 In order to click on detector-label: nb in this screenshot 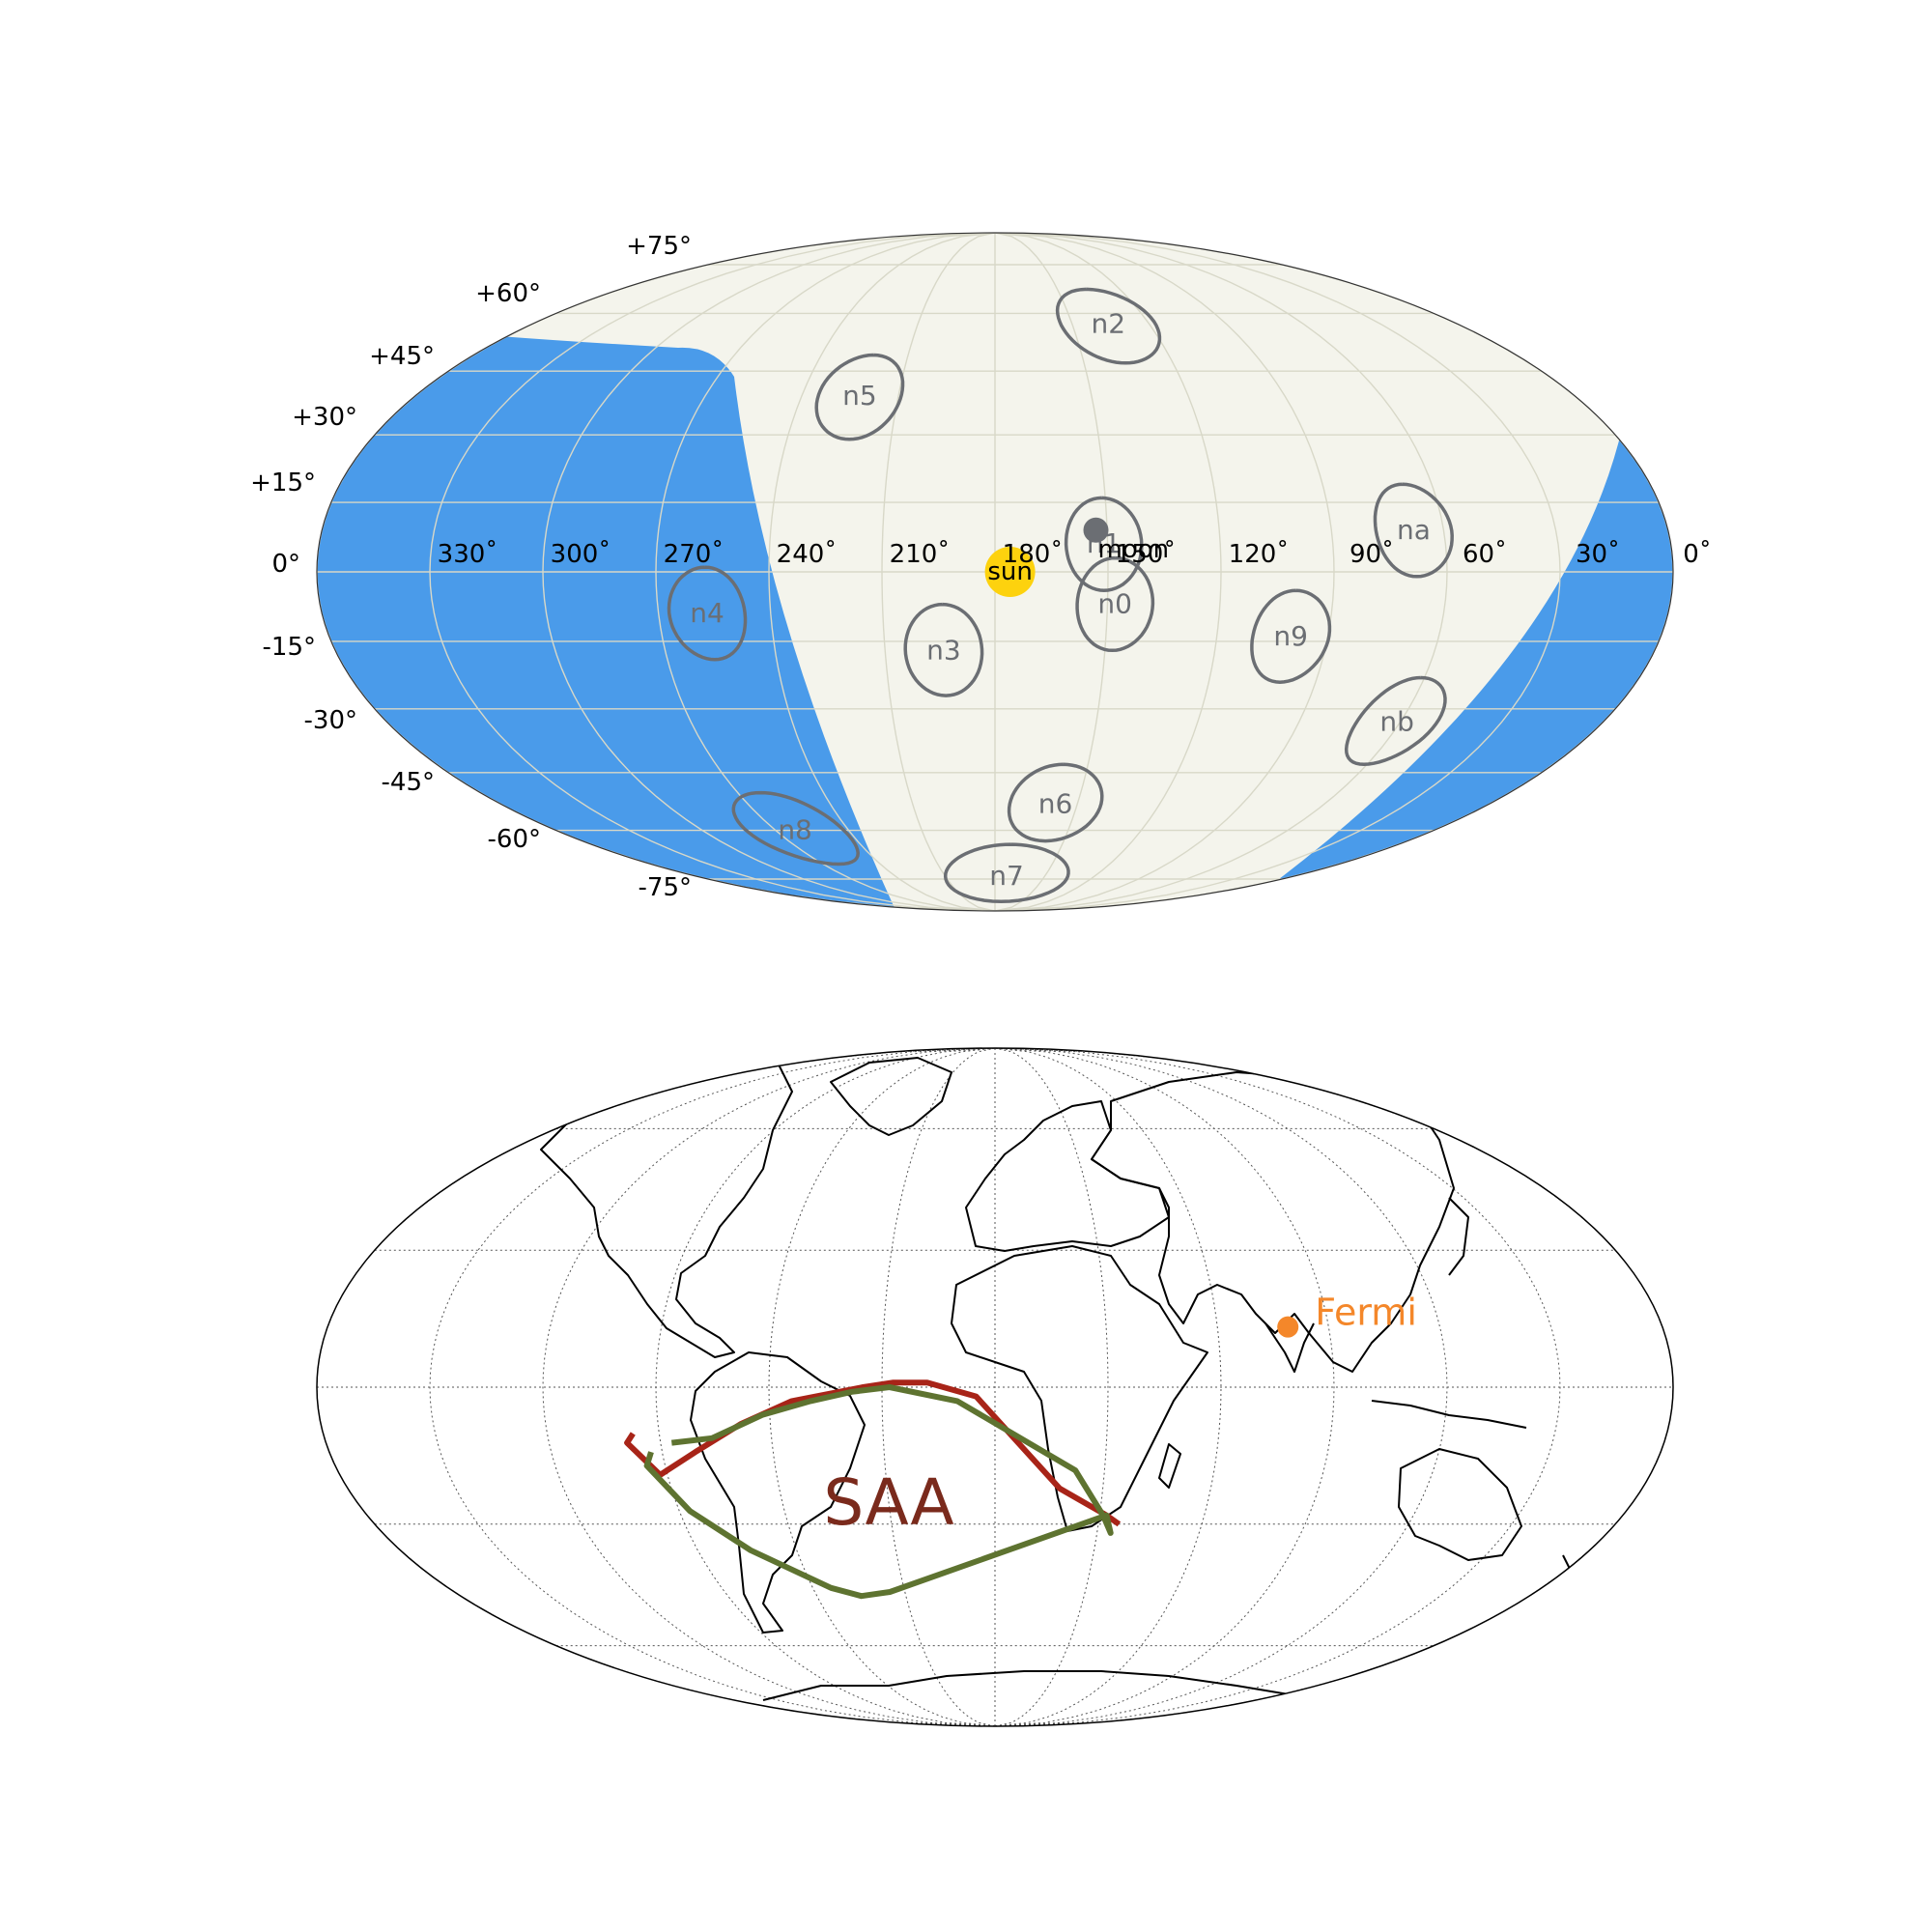, I will do `click(1396, 721)`.